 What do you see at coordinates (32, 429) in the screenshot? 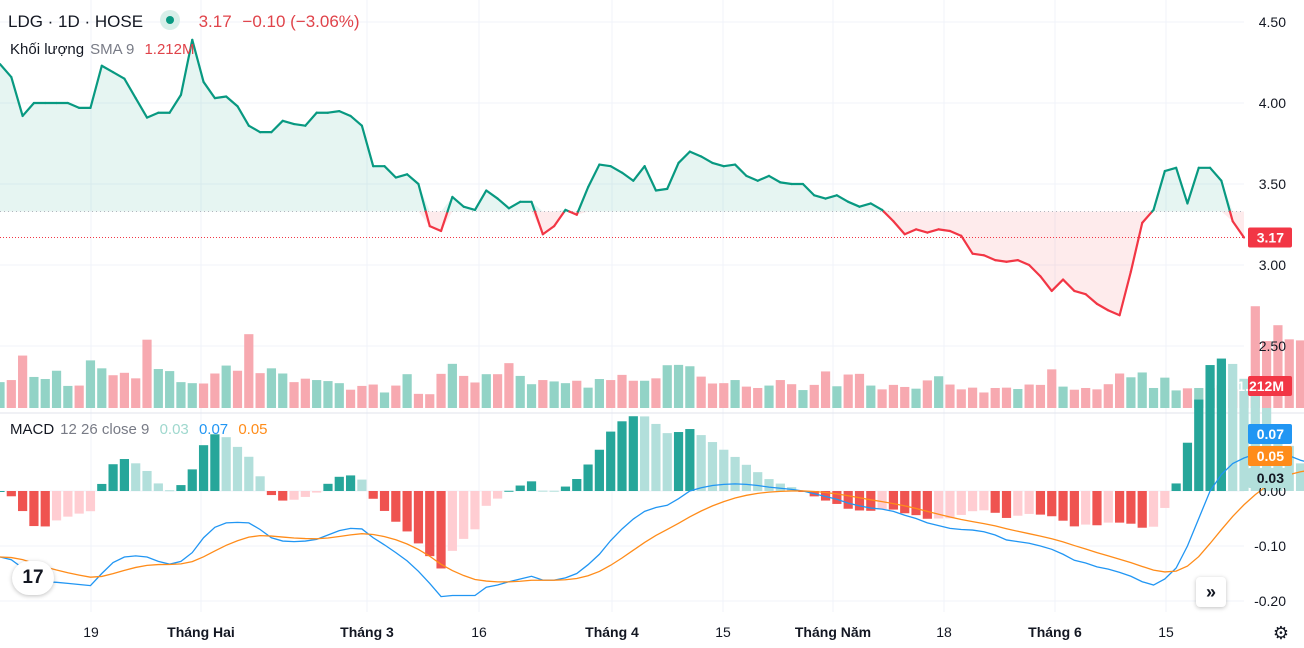
I see `macd-legend-name: MACD` at bounding box center [32, 429].